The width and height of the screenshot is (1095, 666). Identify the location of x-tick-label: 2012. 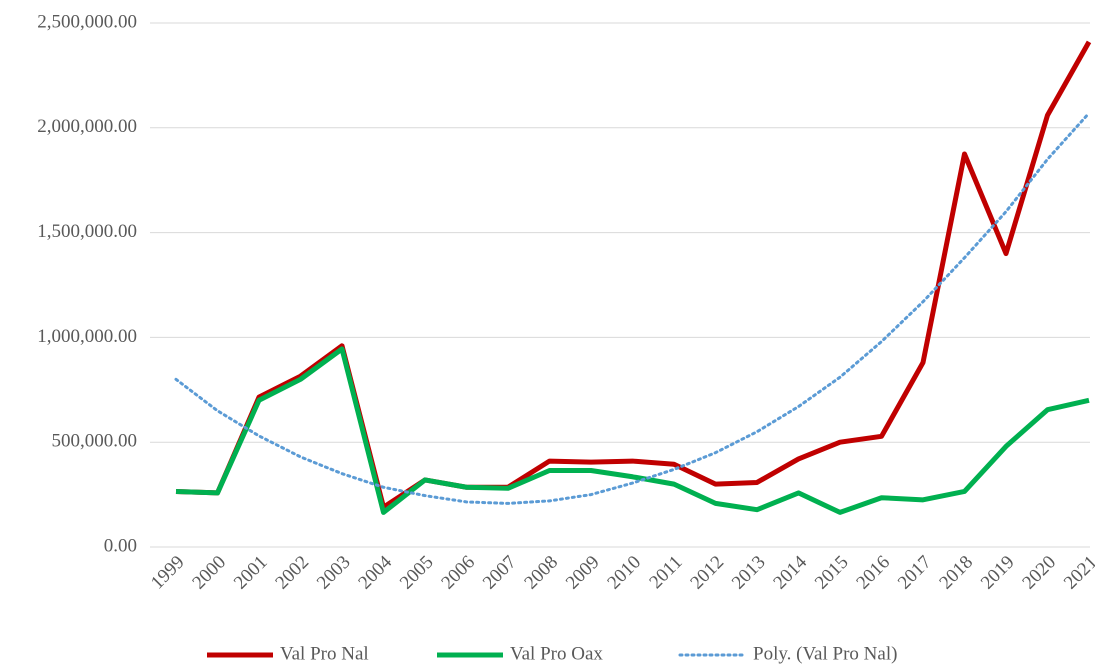
(707, 573).